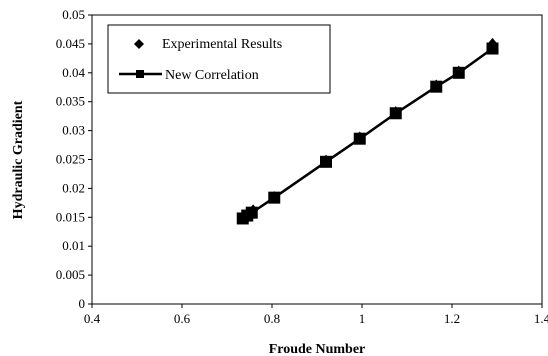 This screenshot has width=548, height=356. Describe the element at coordinates (70, 43) in the screenshot. I see `y-tick-label-9: 0.045` at that location.